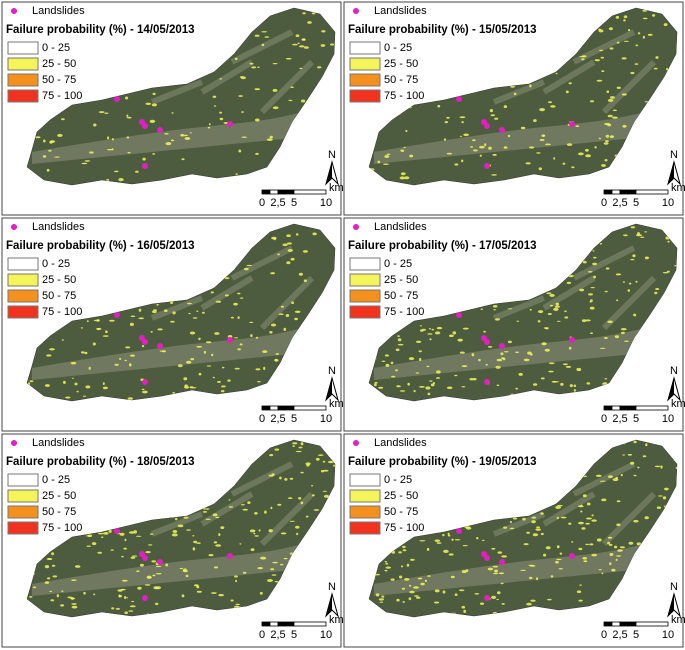 The height and width of the screenshot is (650, 685). What do you see at coordinates (62, 528) in the screenshot?
I see `legend-label: 75 - 100` at bounding box center [62, 528].